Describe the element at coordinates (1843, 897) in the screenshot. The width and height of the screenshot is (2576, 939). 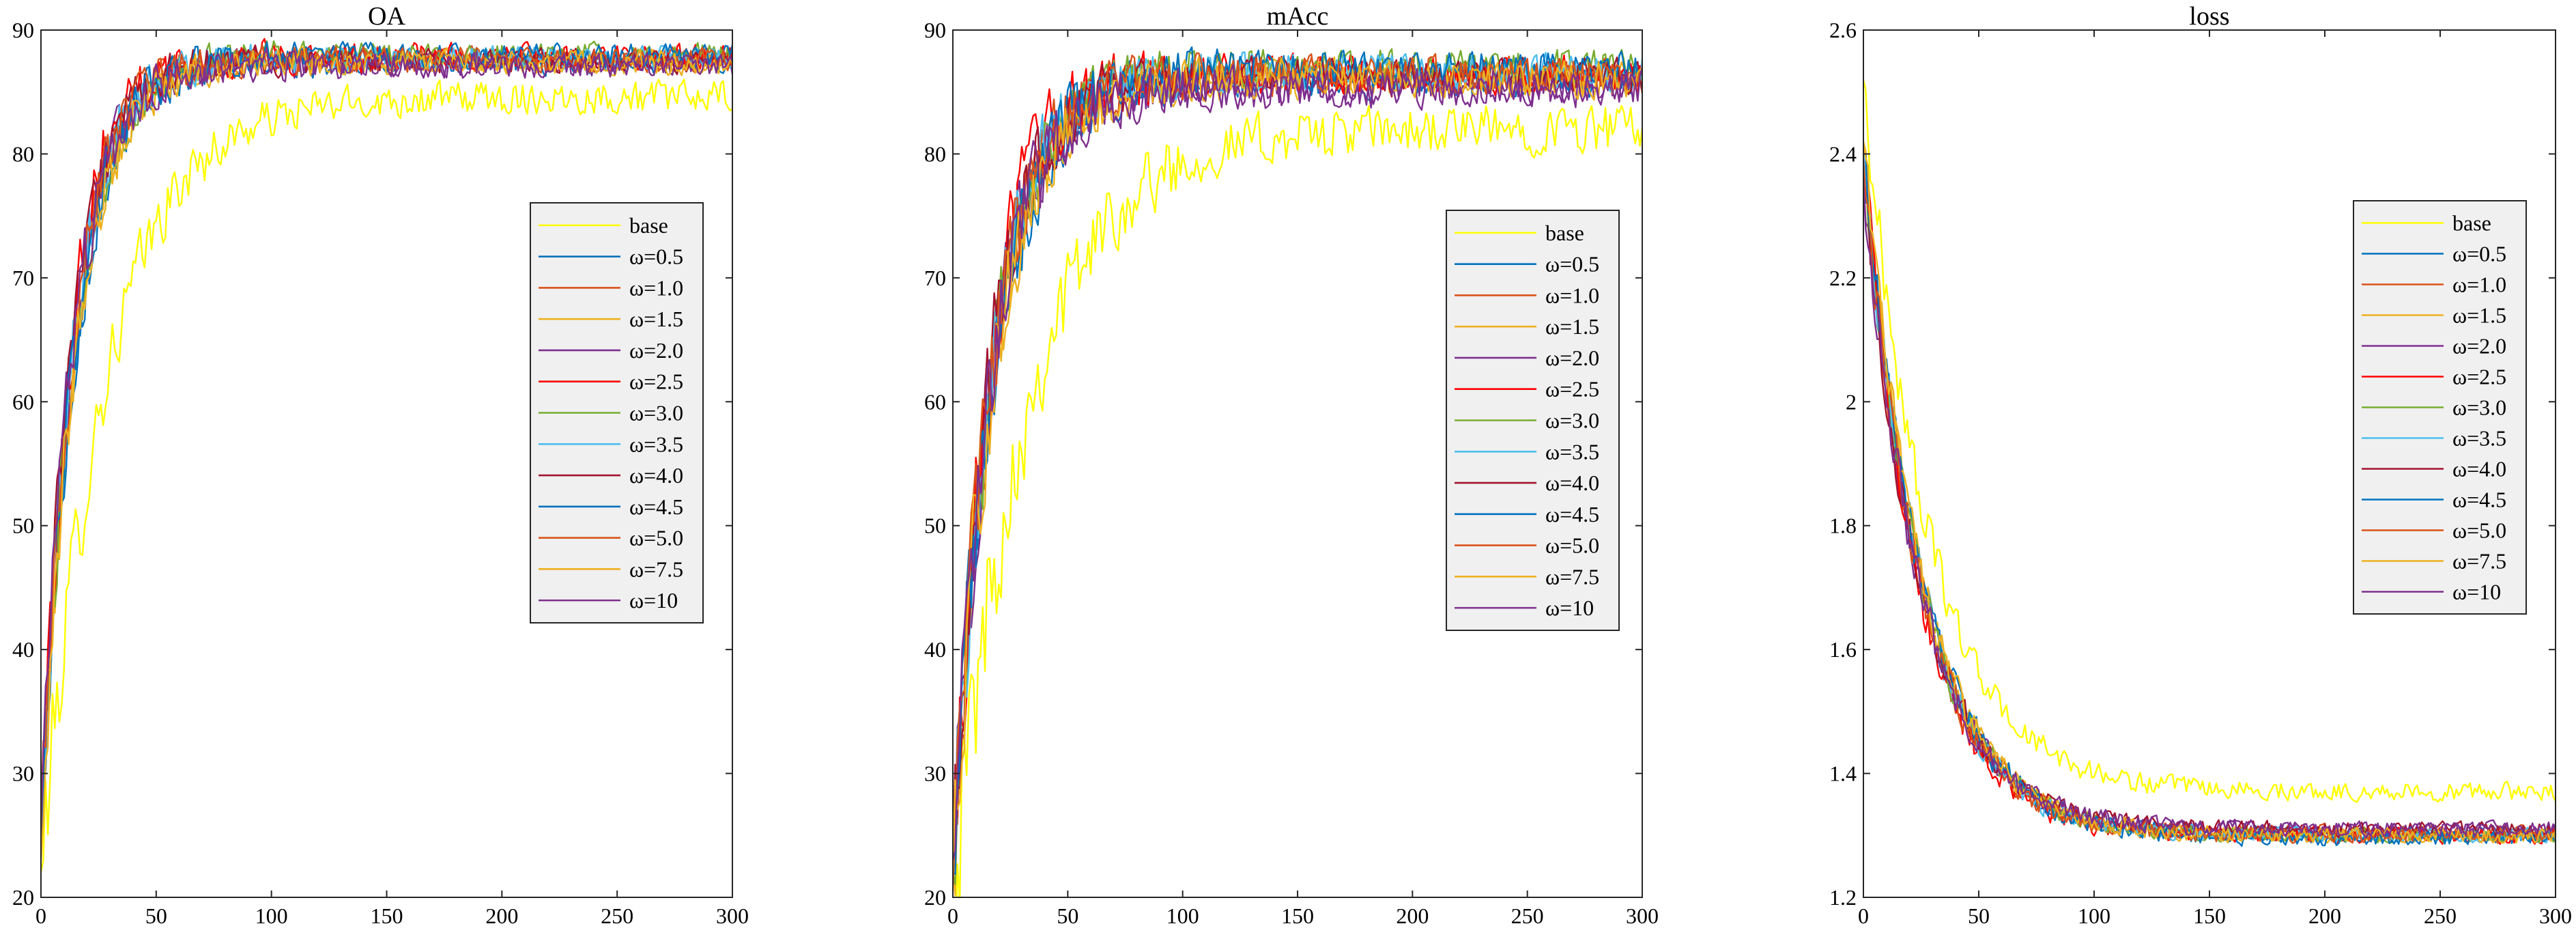
I see `y-tick-label: 1.2` at that location.